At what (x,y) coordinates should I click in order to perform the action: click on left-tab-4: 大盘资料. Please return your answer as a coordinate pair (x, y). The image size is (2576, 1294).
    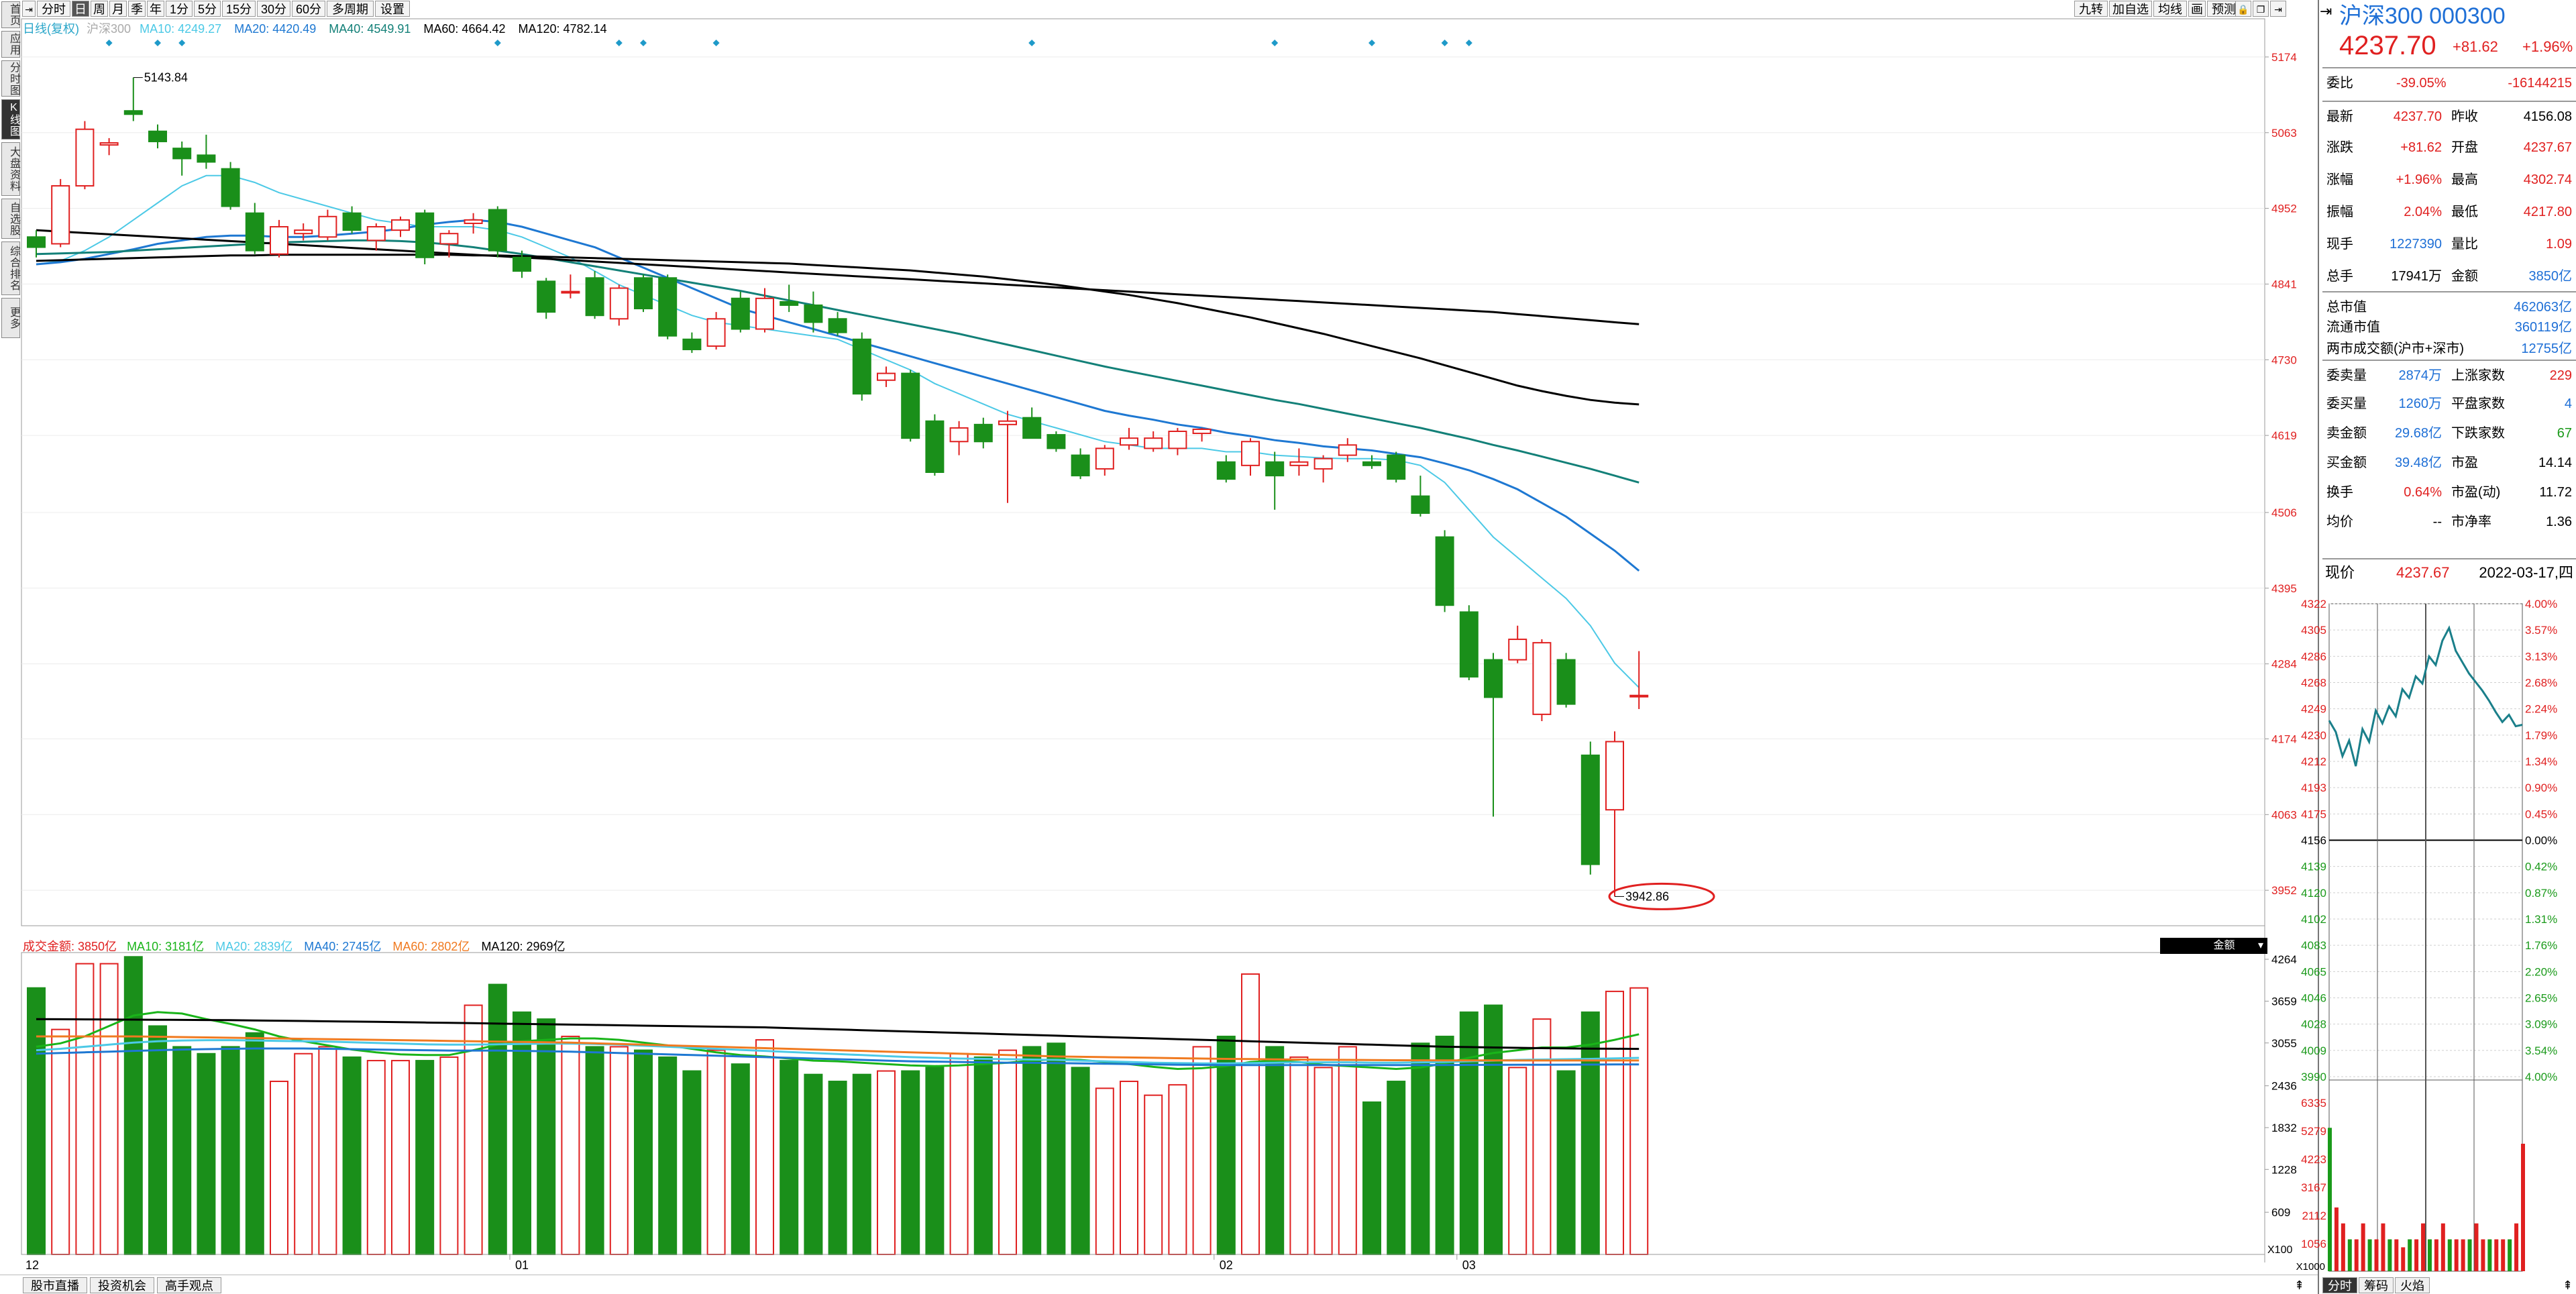
    Looking at the image, I should click on (10, 169).